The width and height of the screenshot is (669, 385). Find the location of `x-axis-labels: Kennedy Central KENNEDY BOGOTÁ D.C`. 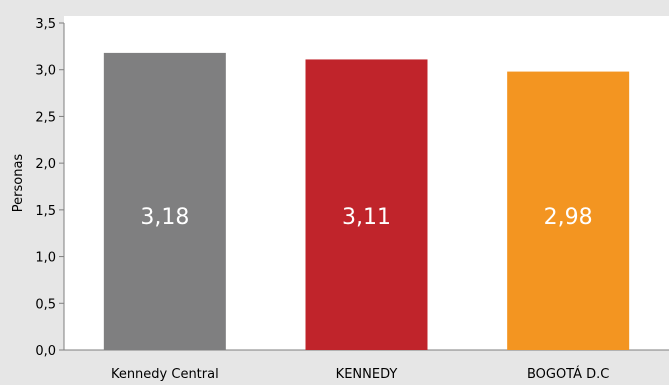

x-axis-labels: Kennedy Central KENNEDY BOGOTÁ D.C is located at coordinates (360, 374).